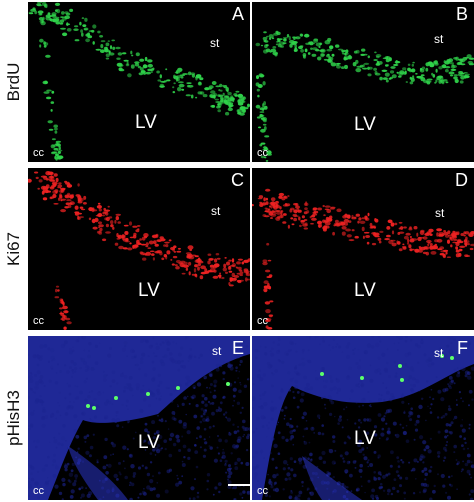 The height and width of the screenshot is (502, 474). Describe the element at coordinates (237, 180) in the screenshot. I see `panel-letter: C` at that location.